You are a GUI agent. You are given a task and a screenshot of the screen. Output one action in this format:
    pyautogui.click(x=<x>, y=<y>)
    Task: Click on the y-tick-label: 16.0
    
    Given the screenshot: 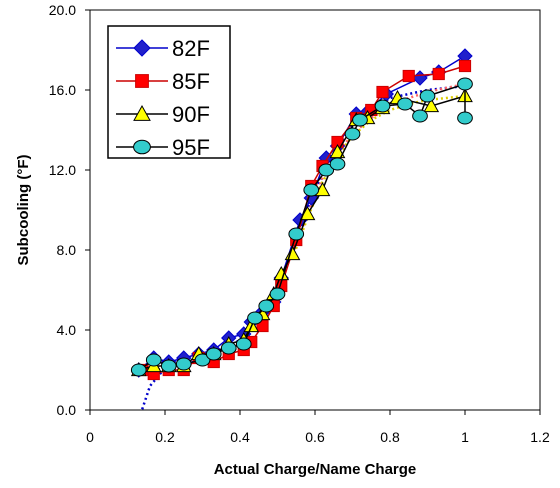 What is the action you would take?
    pyautogui.click(x=62, y=90)
    